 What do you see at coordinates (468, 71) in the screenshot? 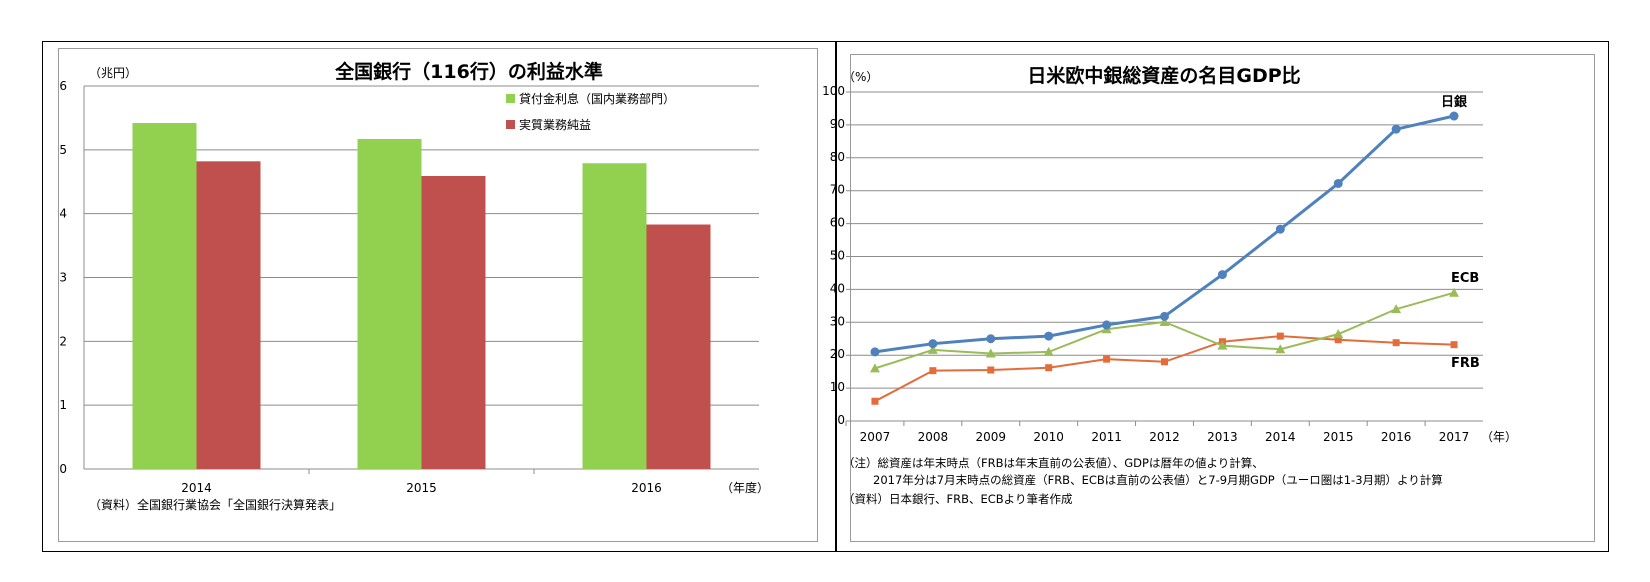
I see `chart-title: 全国銀行（116行）の利益水準` at bounding box center [468, 71].